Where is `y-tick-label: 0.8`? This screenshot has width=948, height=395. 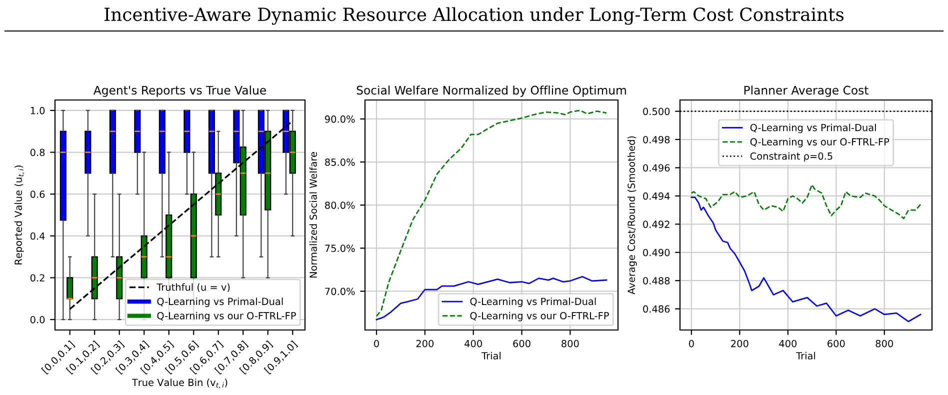
y-tick-label: 0.8 is located at coordinates (37, 152).